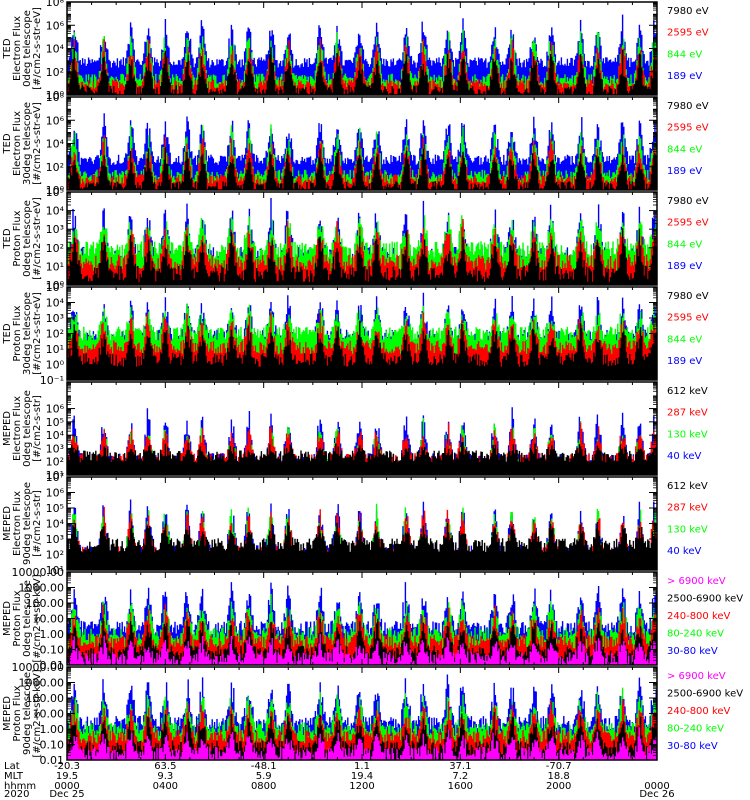 This screenshot has height=800, width=750. Describe the element at coordinates (460, 776) in the screenshot. I see `x-tick-label: 7.2` at that location.